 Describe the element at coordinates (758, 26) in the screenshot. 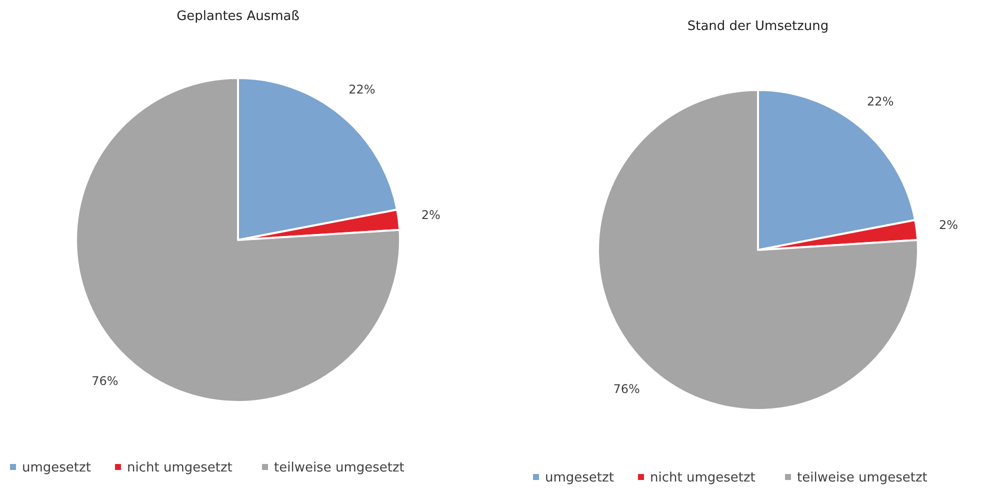

I see `chart-title: Stand der Umsetzung` at that location.